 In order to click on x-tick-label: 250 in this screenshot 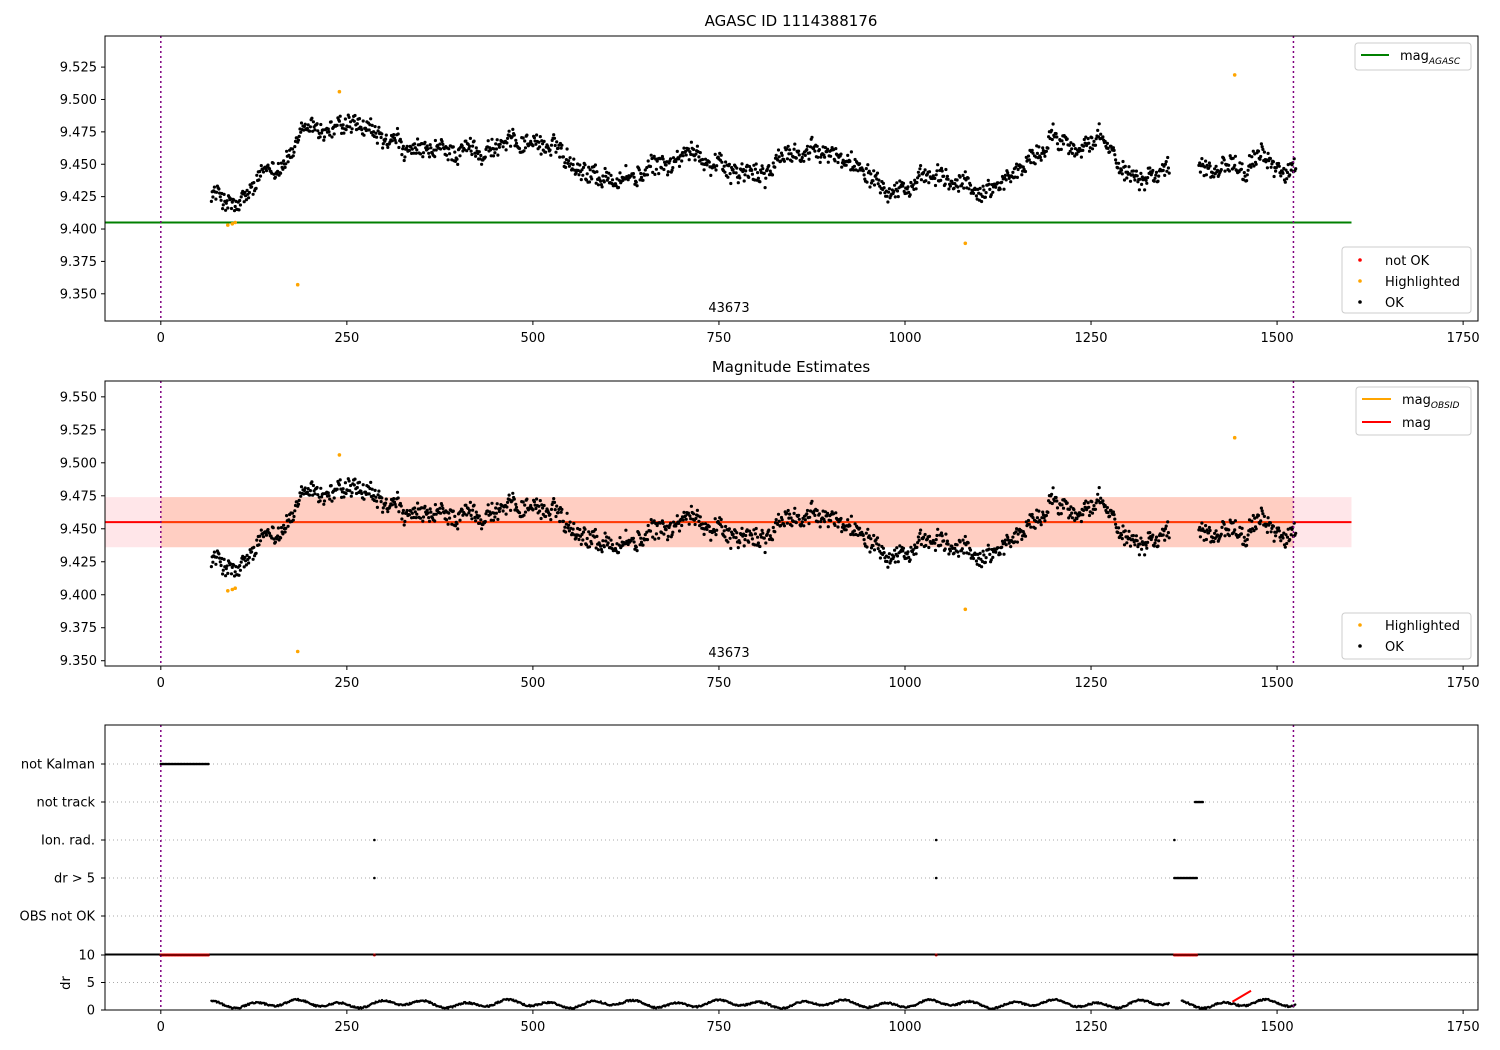, I will do `click(346, 338)`.